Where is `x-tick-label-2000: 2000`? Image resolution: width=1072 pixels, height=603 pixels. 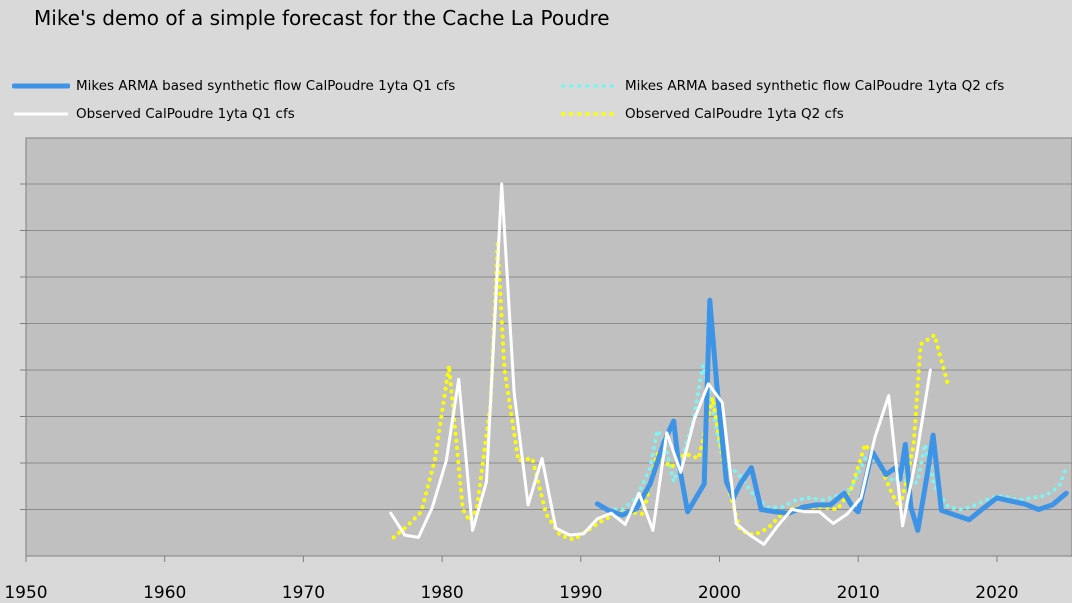 x-tick-label-2000: 2000 is located at coordinates (719, 593).